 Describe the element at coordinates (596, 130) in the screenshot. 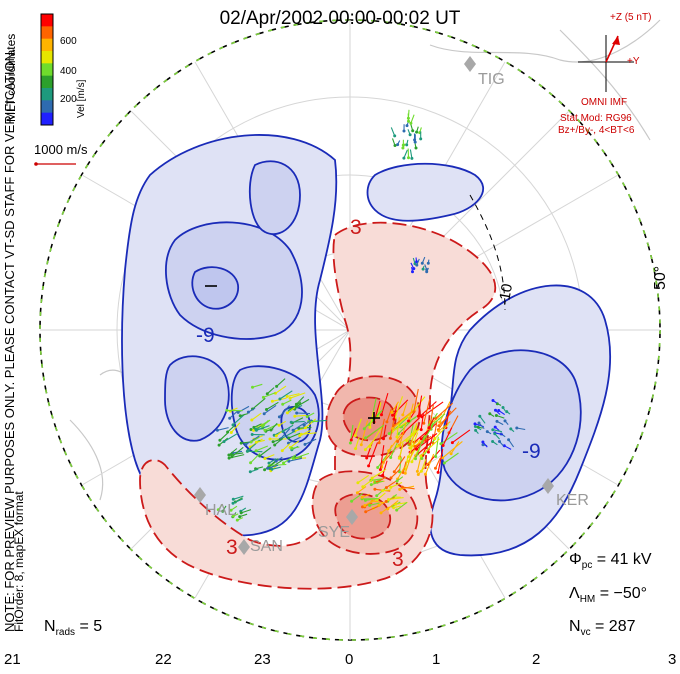

I see `imf-condition: Bz+/By-, 4<BT<6` at that location.